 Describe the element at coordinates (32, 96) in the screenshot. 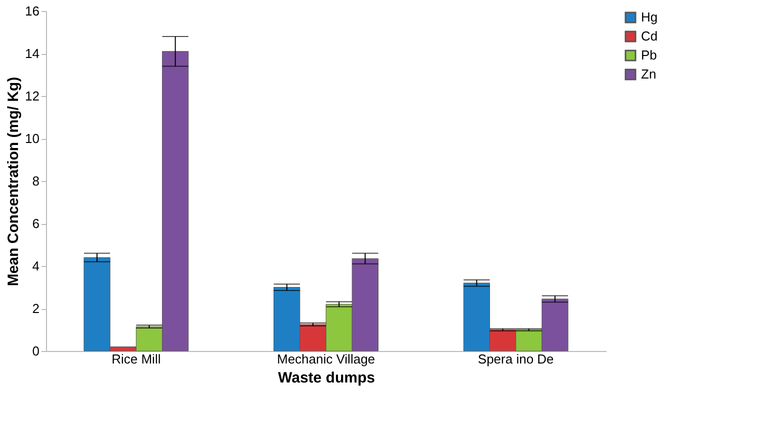

I see `y-tick-label: 12` at that location.